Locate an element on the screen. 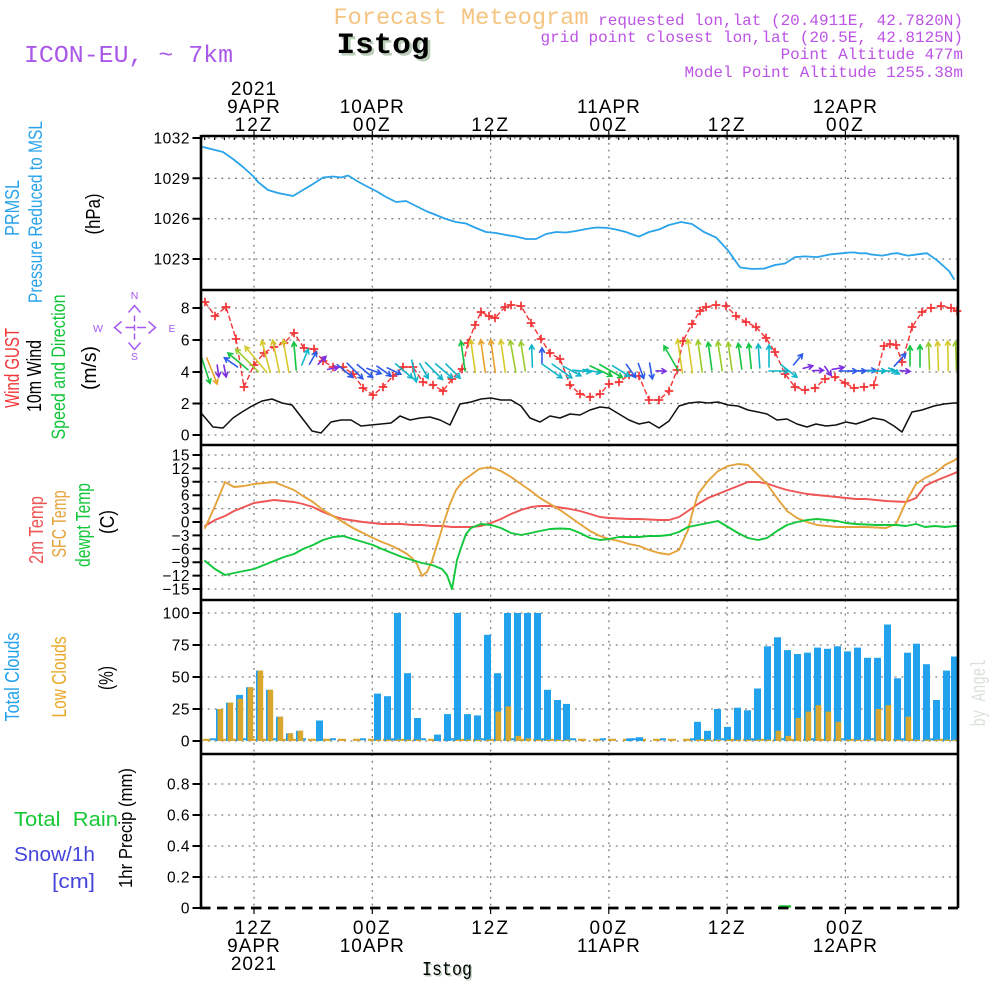 The height and width of the screenshot is (1000, 1000). svg-text: −12 is located at coordinates (176, 576).